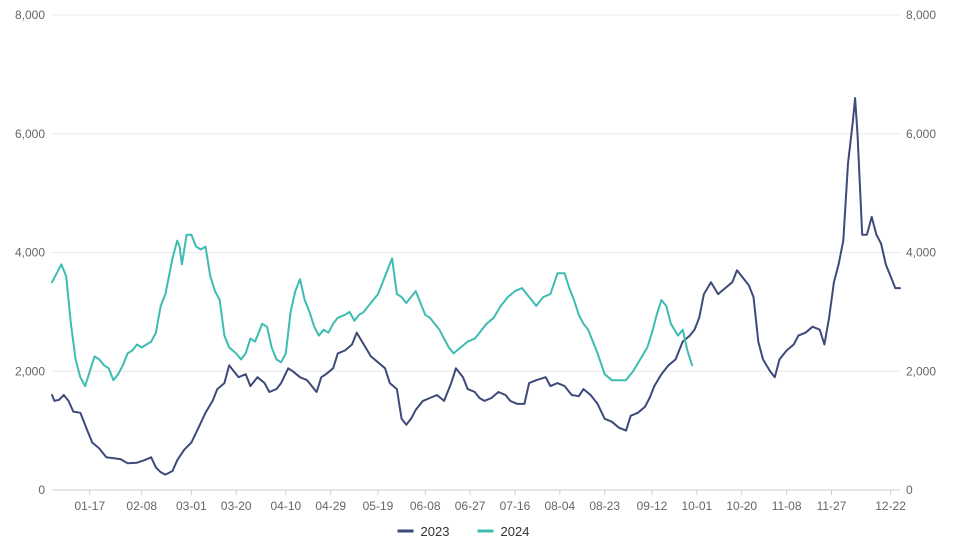 This screenshot has width=955, height=543. I want to click on y-tick-label-left: 8,000, so click(30, 15).